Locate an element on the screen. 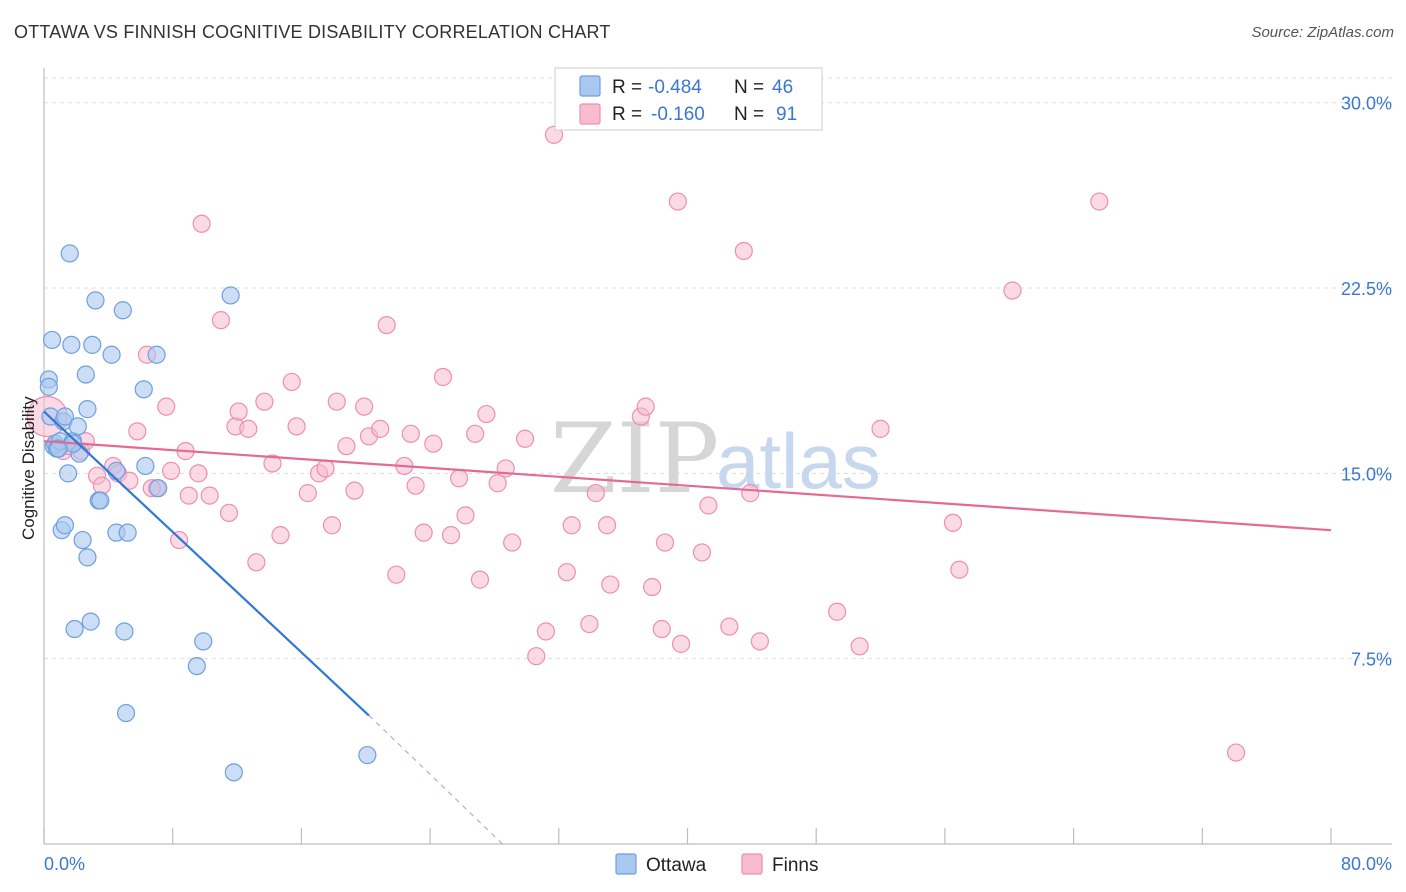 The width and height of the screenshot is (1406, 892). legend-n-label-finns: N = is located at coordinates (749, 114).